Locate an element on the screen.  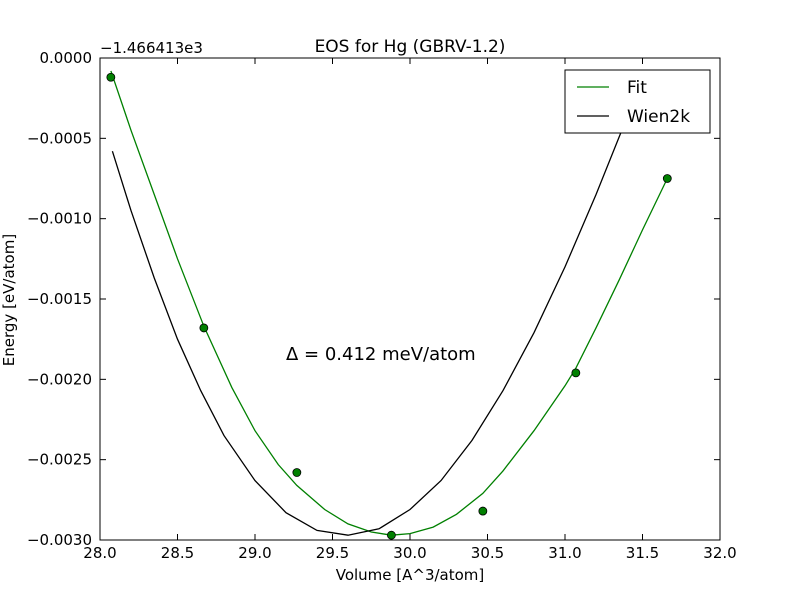
y-tick-label: −0.0020 is located at coordinates (59, 379).